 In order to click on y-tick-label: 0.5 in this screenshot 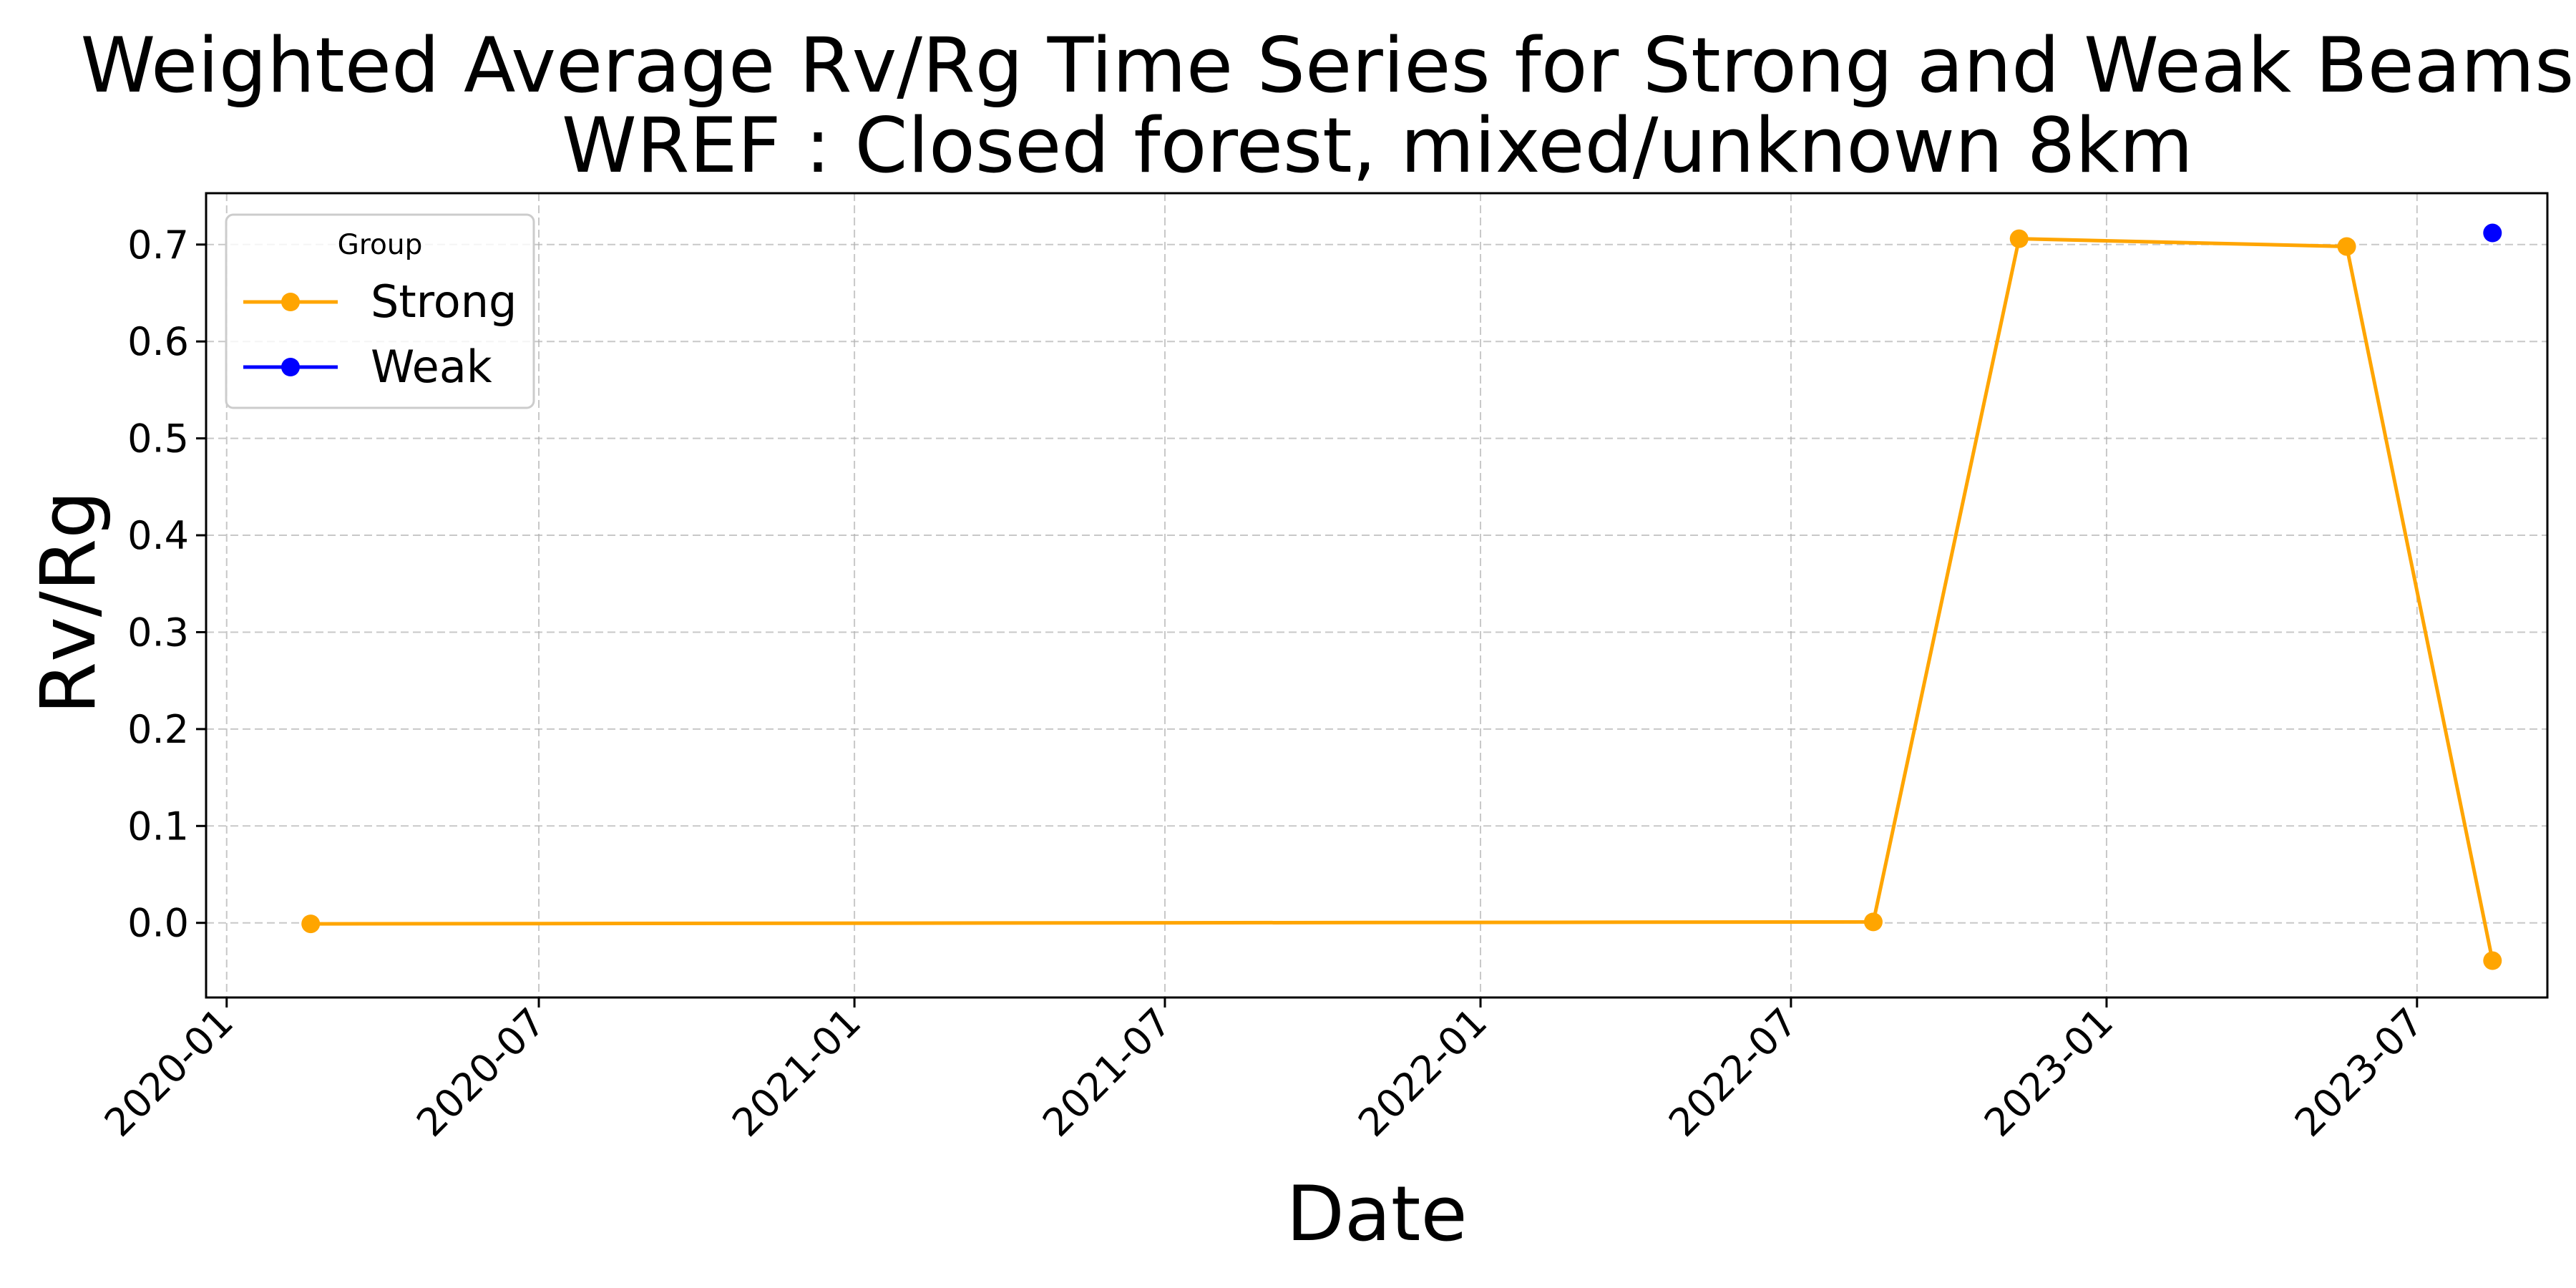, I will do `click(158, 439)`.